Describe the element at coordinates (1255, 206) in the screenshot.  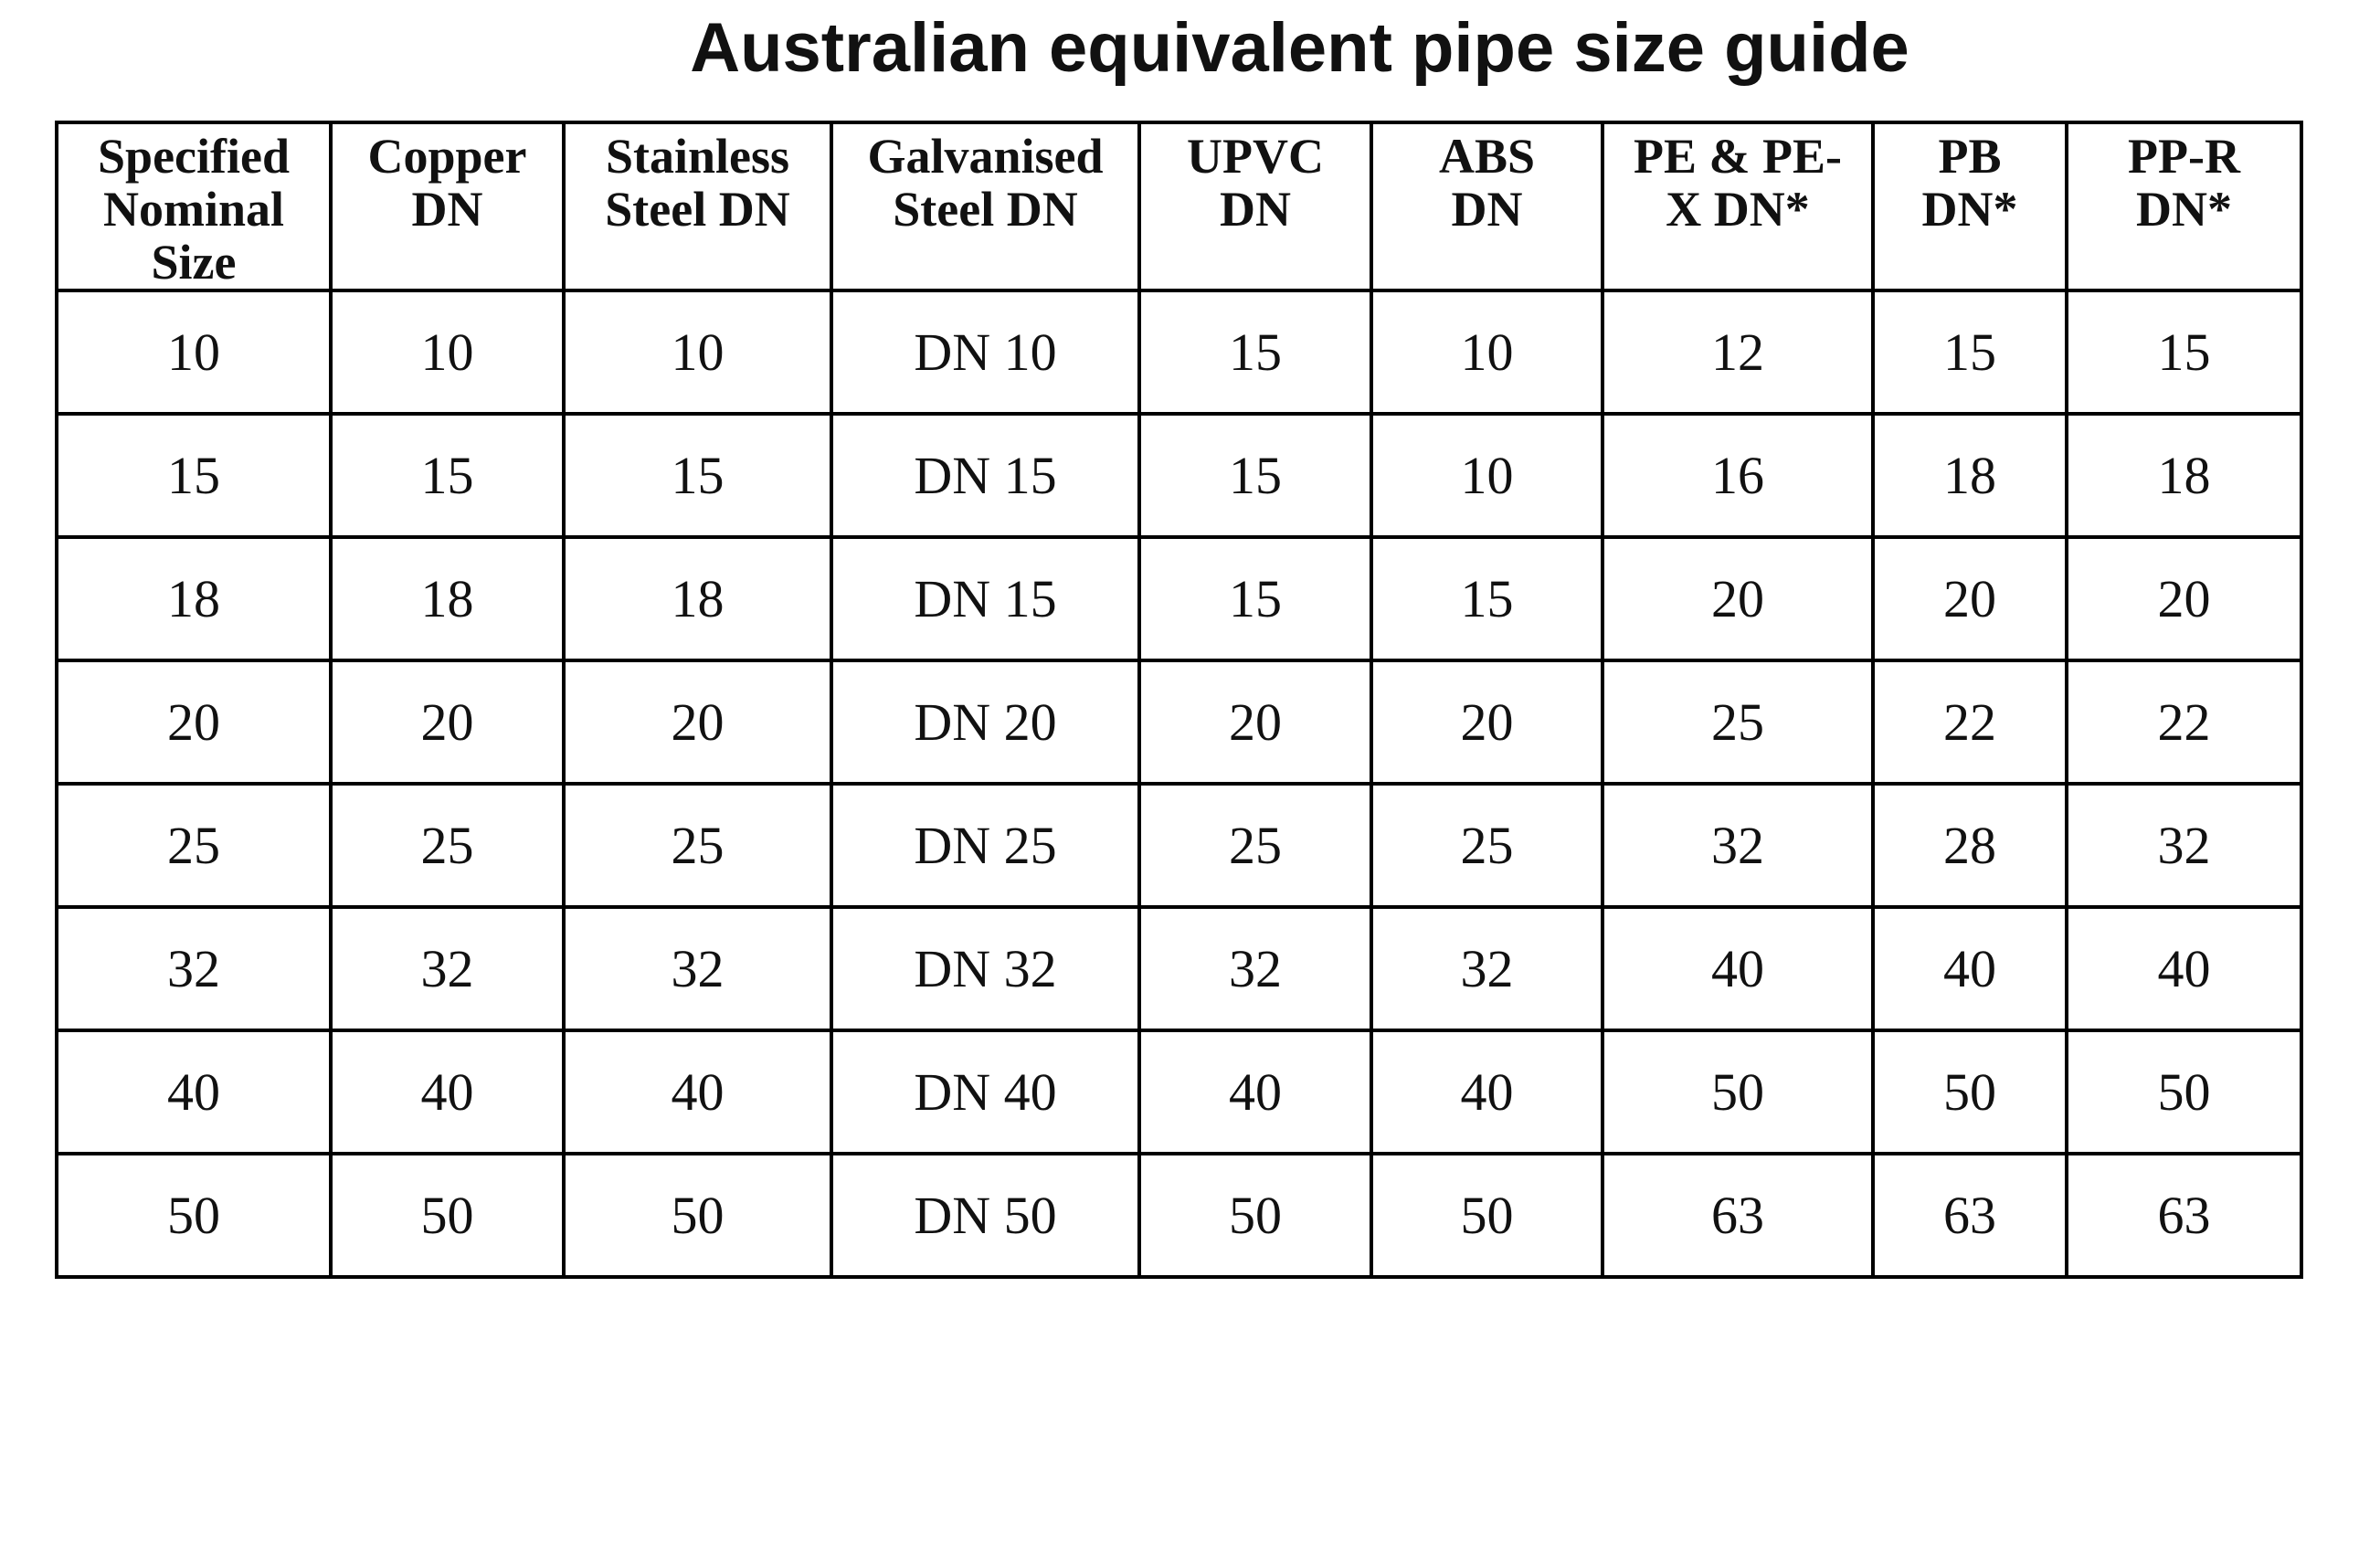
I see `column-header-upvc: UPVC DN` at that location.